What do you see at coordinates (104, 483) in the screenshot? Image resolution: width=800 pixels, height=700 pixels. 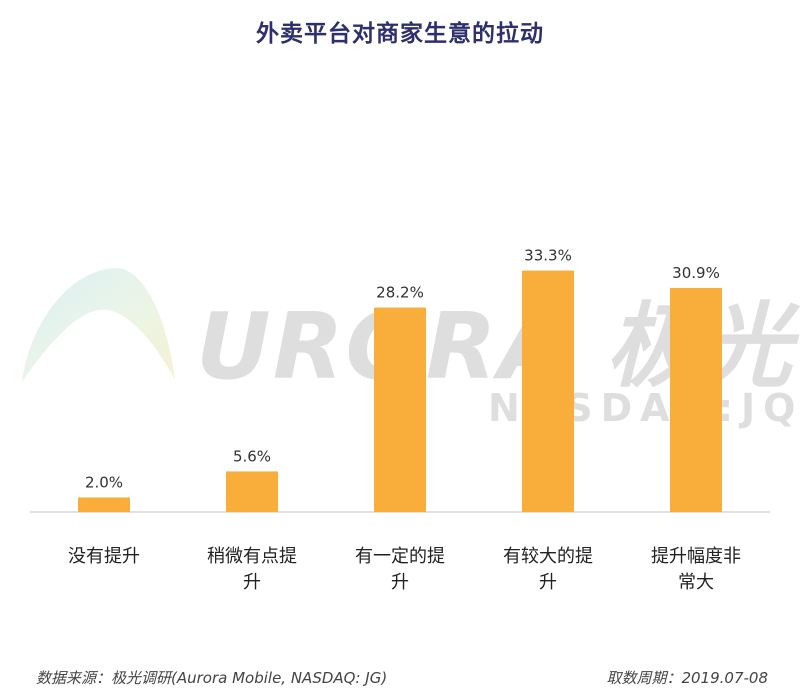 I see `data-label: 2.0%` at bounding box center [104, 483].